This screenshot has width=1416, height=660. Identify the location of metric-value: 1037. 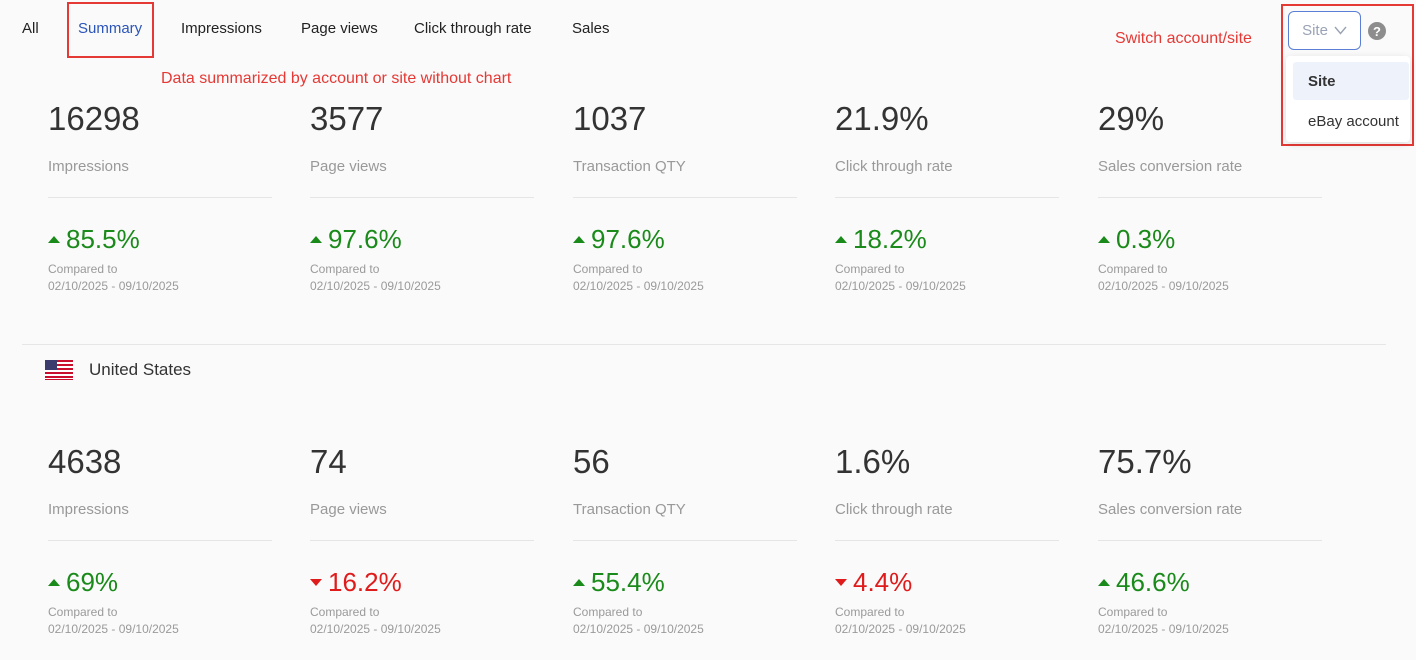
(610, 118).